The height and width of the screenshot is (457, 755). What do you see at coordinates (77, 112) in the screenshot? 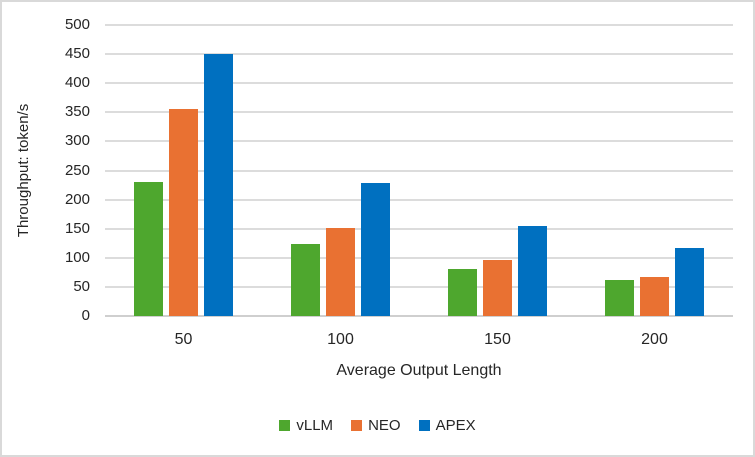
I see `y-tick-label: 350` at bounding box center [77, 112].